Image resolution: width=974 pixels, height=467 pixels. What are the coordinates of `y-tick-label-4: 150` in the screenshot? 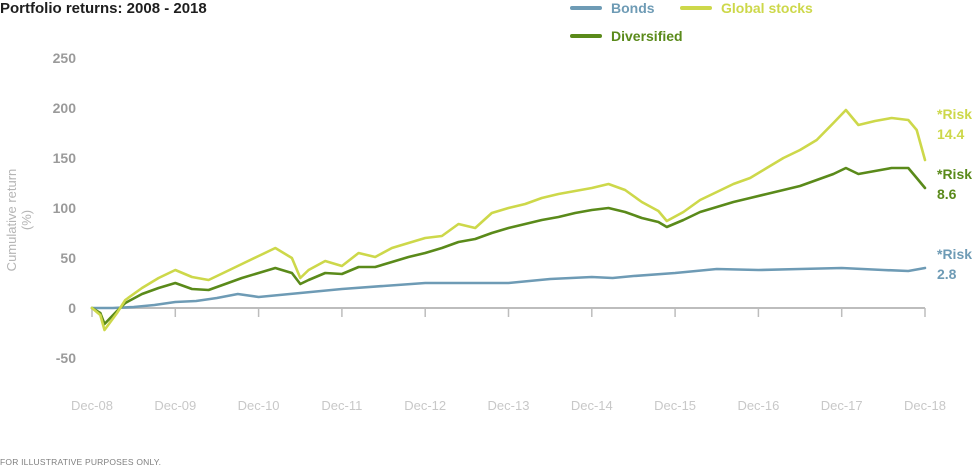 It's located at (65, 158).